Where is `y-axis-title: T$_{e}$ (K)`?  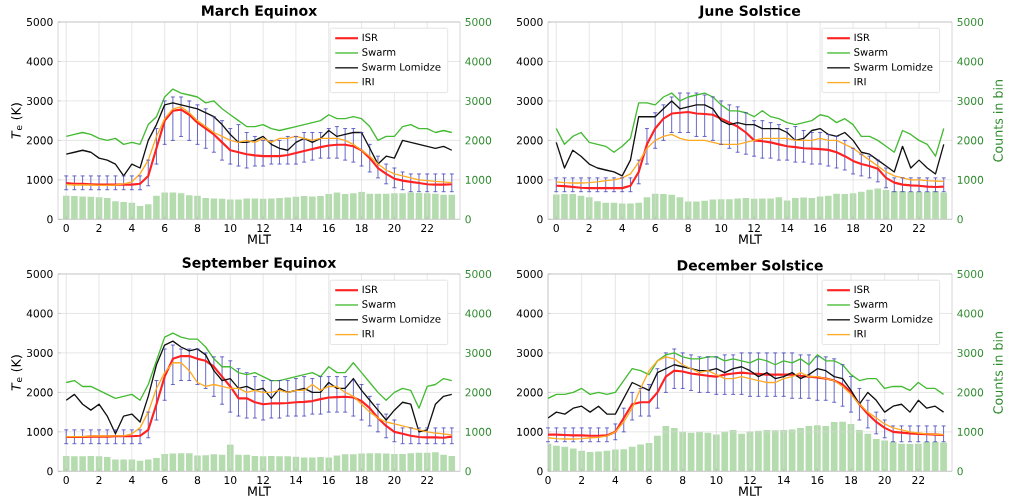
y-axis-title: T$_{e}$ (K) is located at coordinates (17, 373).